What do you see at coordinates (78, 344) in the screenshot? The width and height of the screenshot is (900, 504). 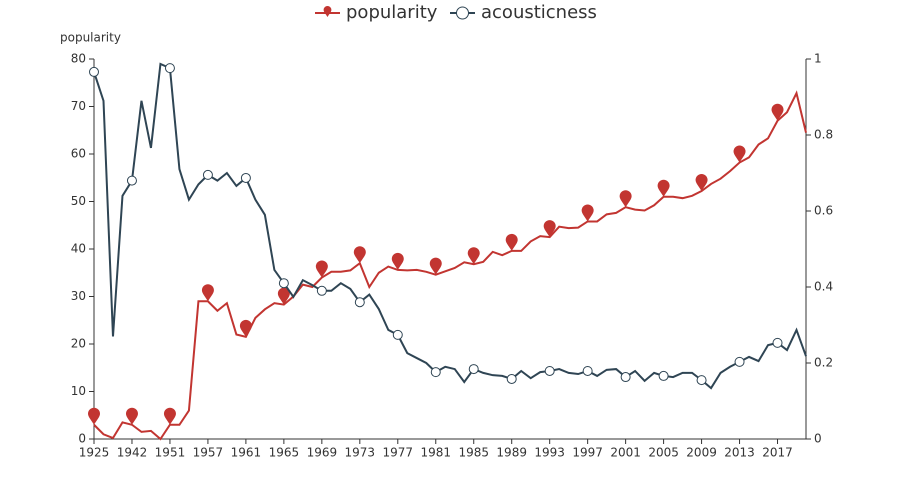 I see `y-tick-label: 20` at bounding box center [78, 344].